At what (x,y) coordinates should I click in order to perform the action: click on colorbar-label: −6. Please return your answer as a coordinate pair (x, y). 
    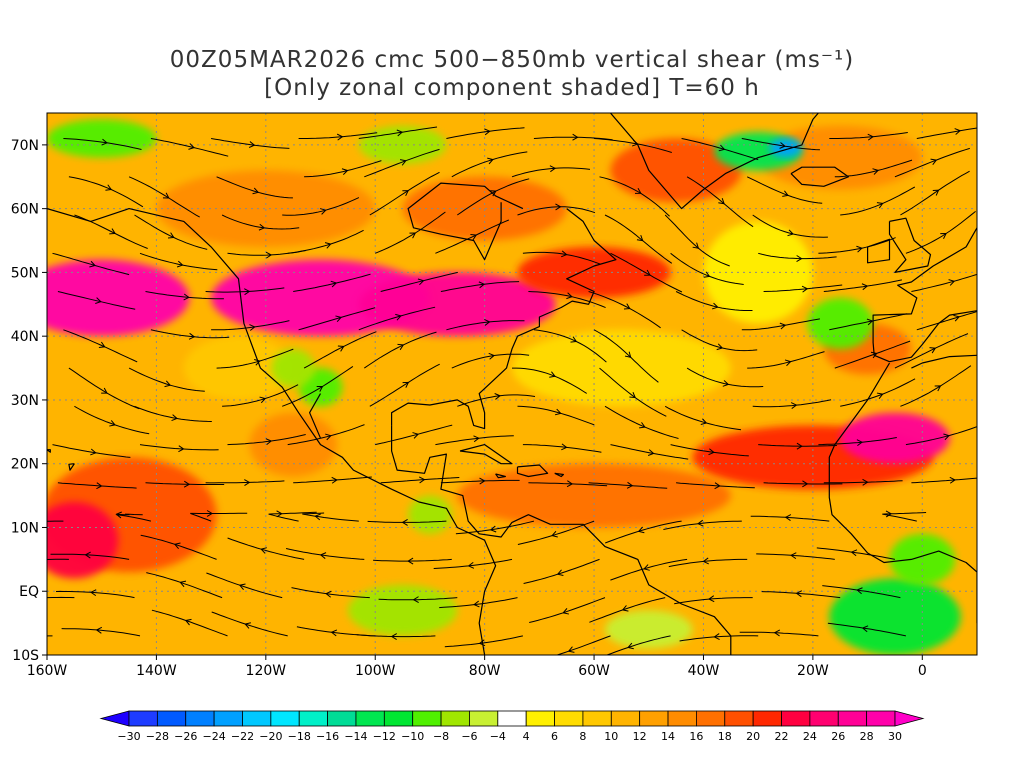
    Looking at the image, I should click on (469, 736).